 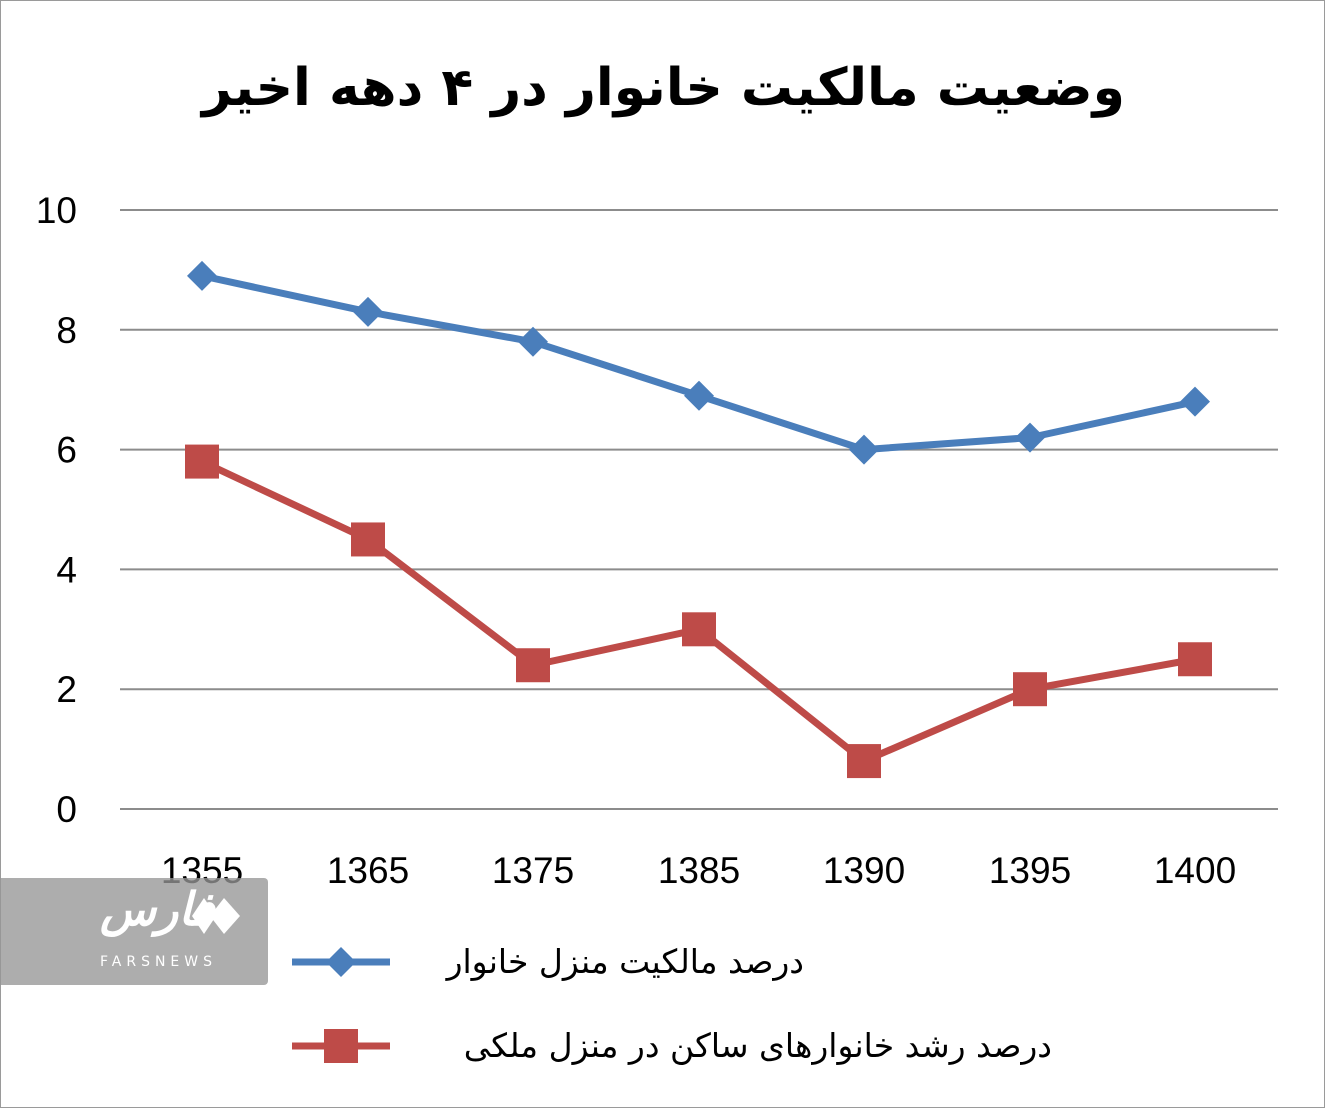 I want to click on y-tick-label: 0, so click(x=66, y=809).